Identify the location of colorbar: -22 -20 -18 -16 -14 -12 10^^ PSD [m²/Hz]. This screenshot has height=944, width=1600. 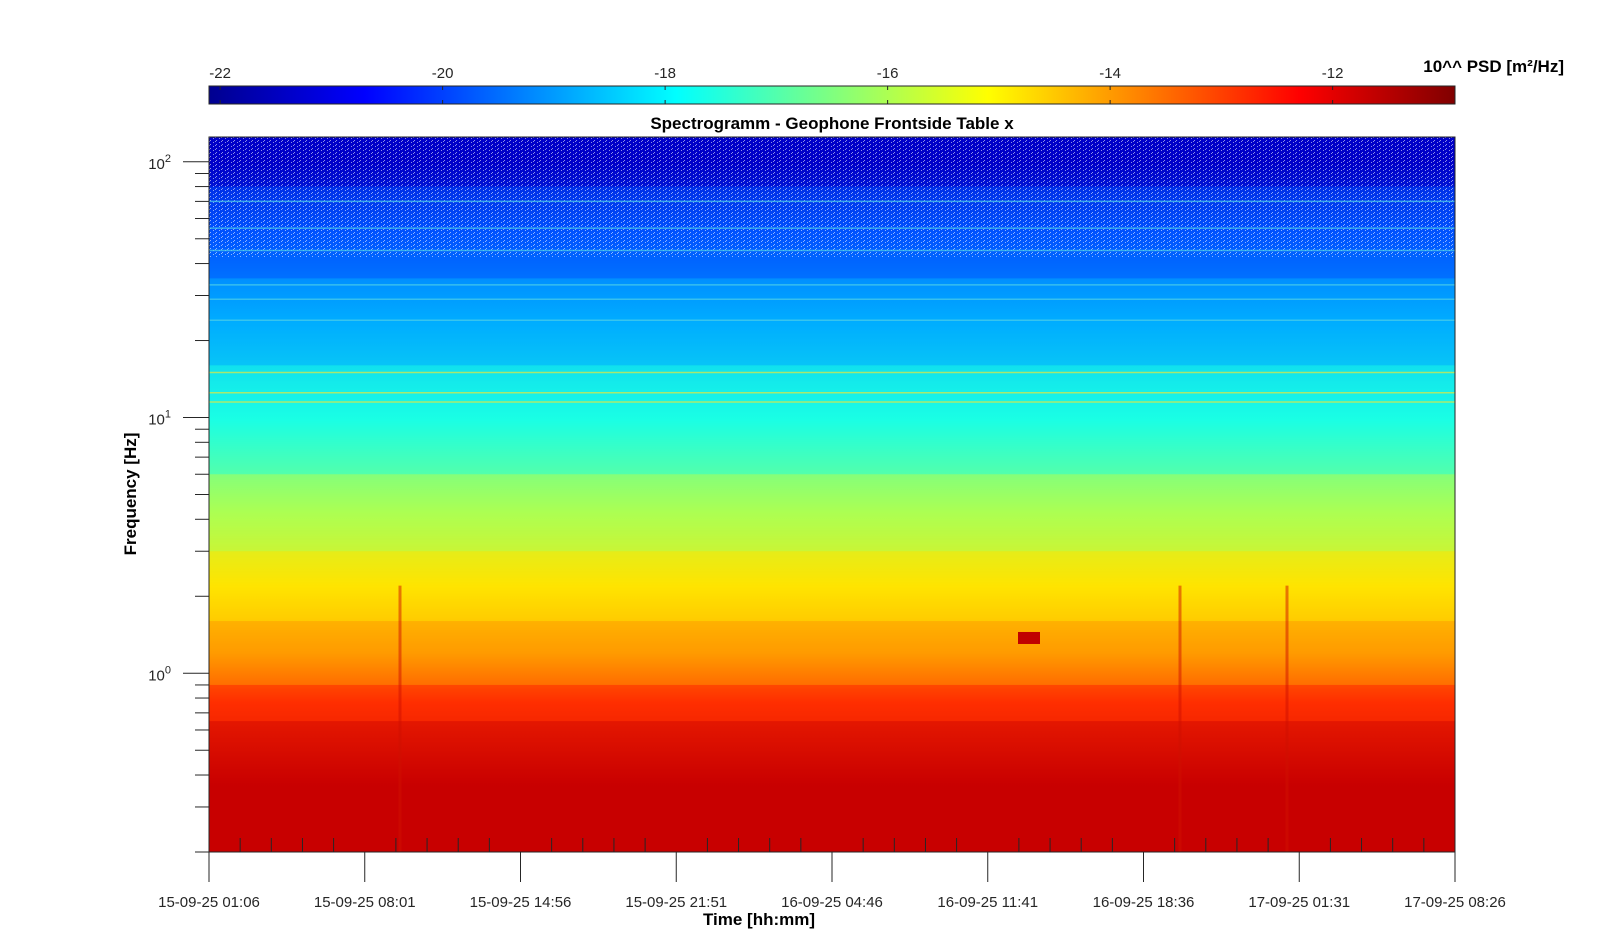
(886, 81).